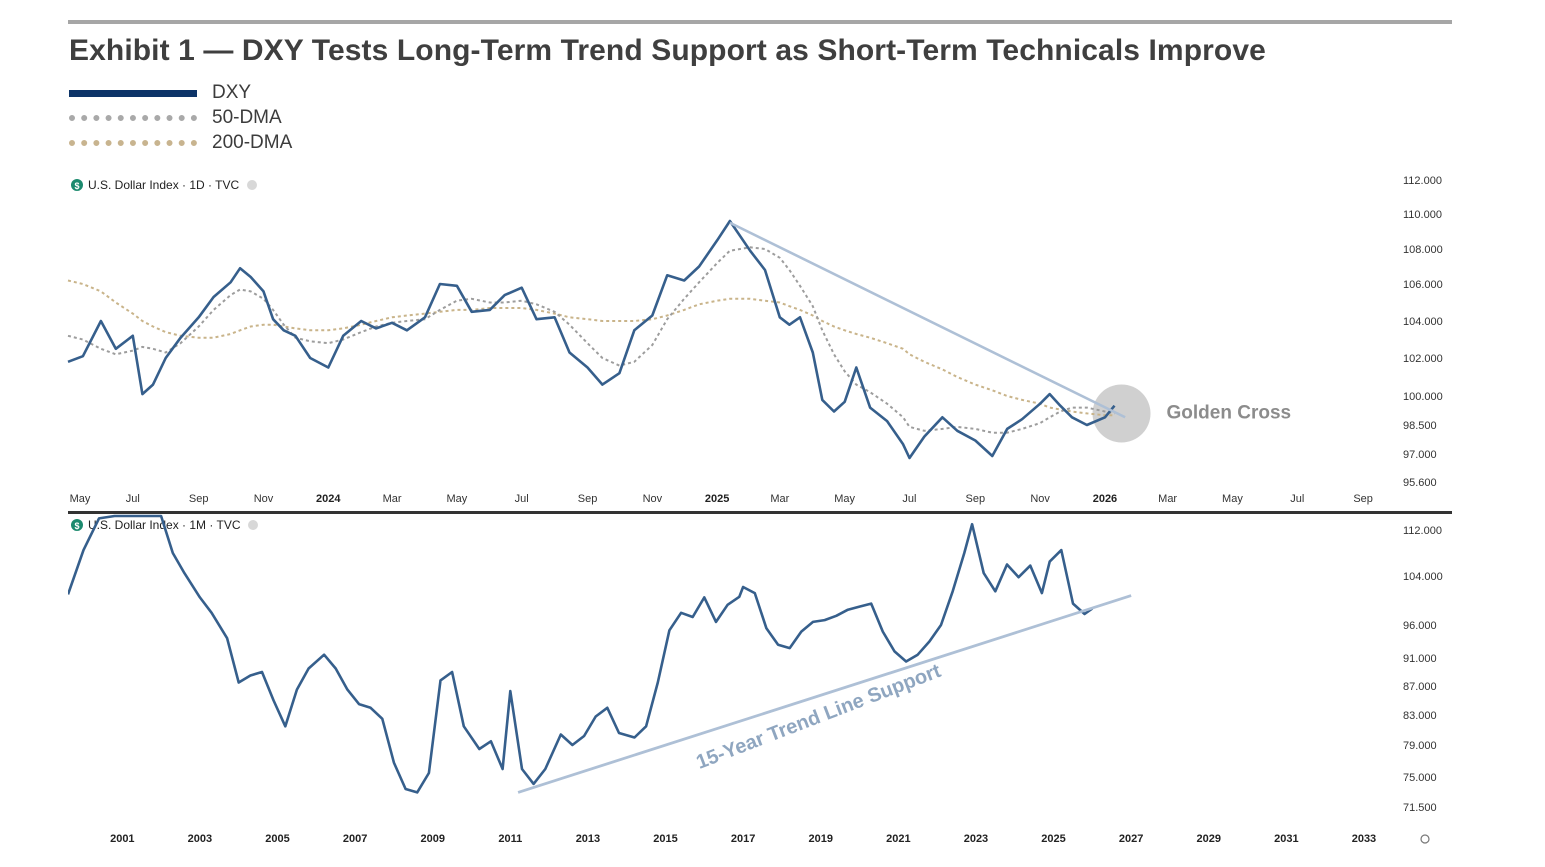  Describe the element at coordinates (1131, 839) in the screenshot. I see `bottom-x-tick-label: 2027` at that location.